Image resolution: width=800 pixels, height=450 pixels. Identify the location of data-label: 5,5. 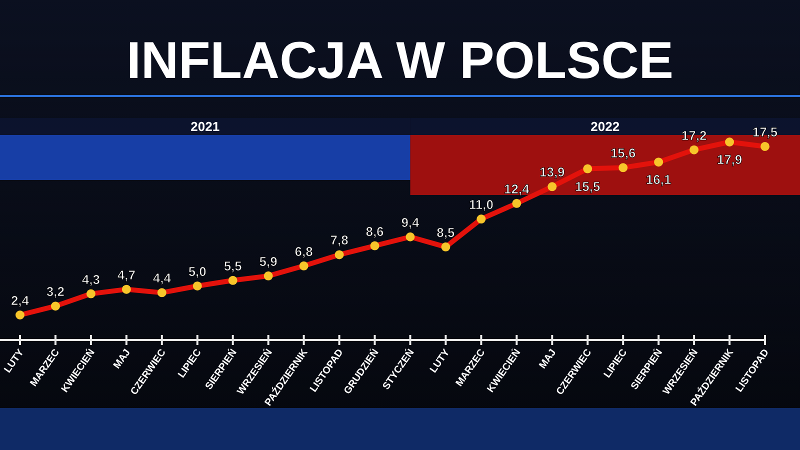
(233, 266).